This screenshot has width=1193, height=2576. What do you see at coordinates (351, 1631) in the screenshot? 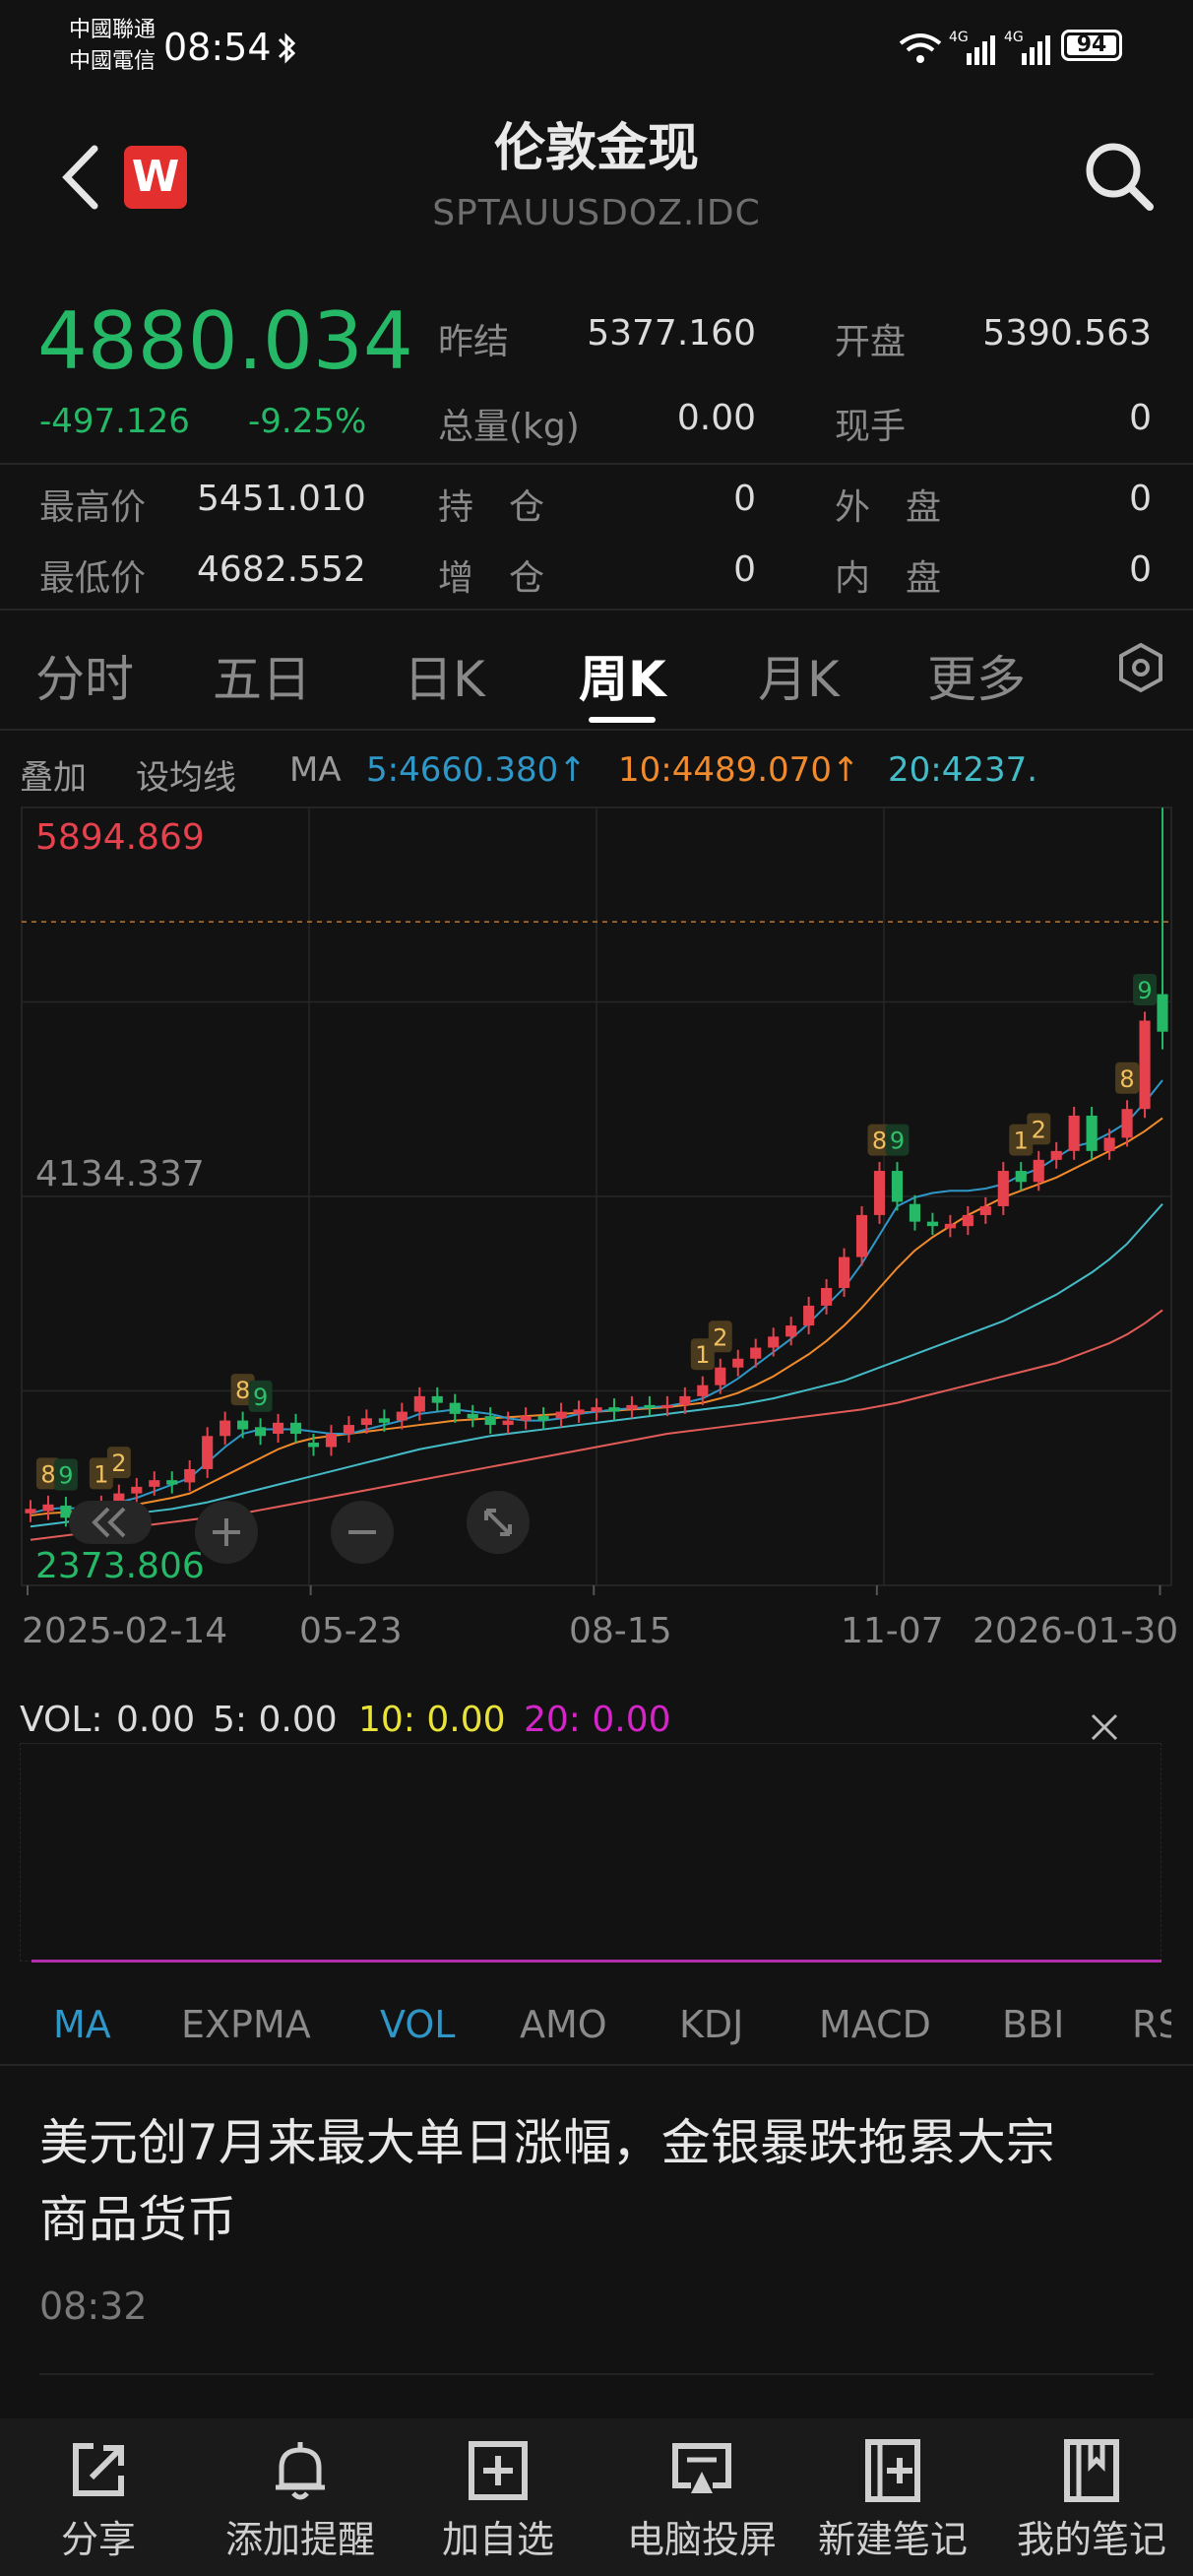
I see `x-axis-label: 05-23` at bounding box center [351, 1631].